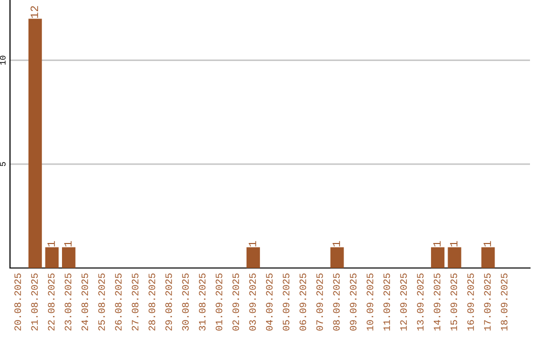 The image size is (540, 340). Describe the element at coordinates (504, 302) in the screenshot. I see `x-tick-label: 18.09.2025` at that location.